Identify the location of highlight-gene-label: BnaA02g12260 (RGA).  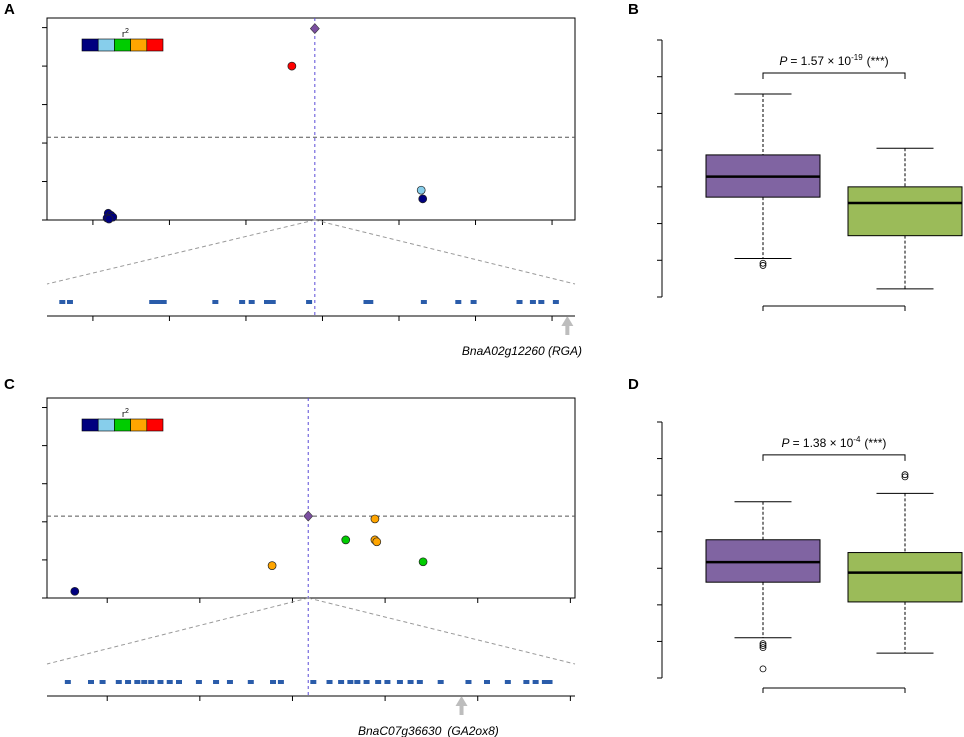
(522, 351).